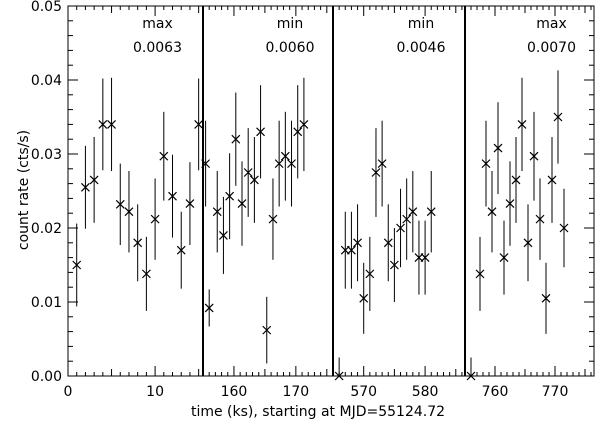  I want to click on x-tick-label: 570, so click(363, 392).